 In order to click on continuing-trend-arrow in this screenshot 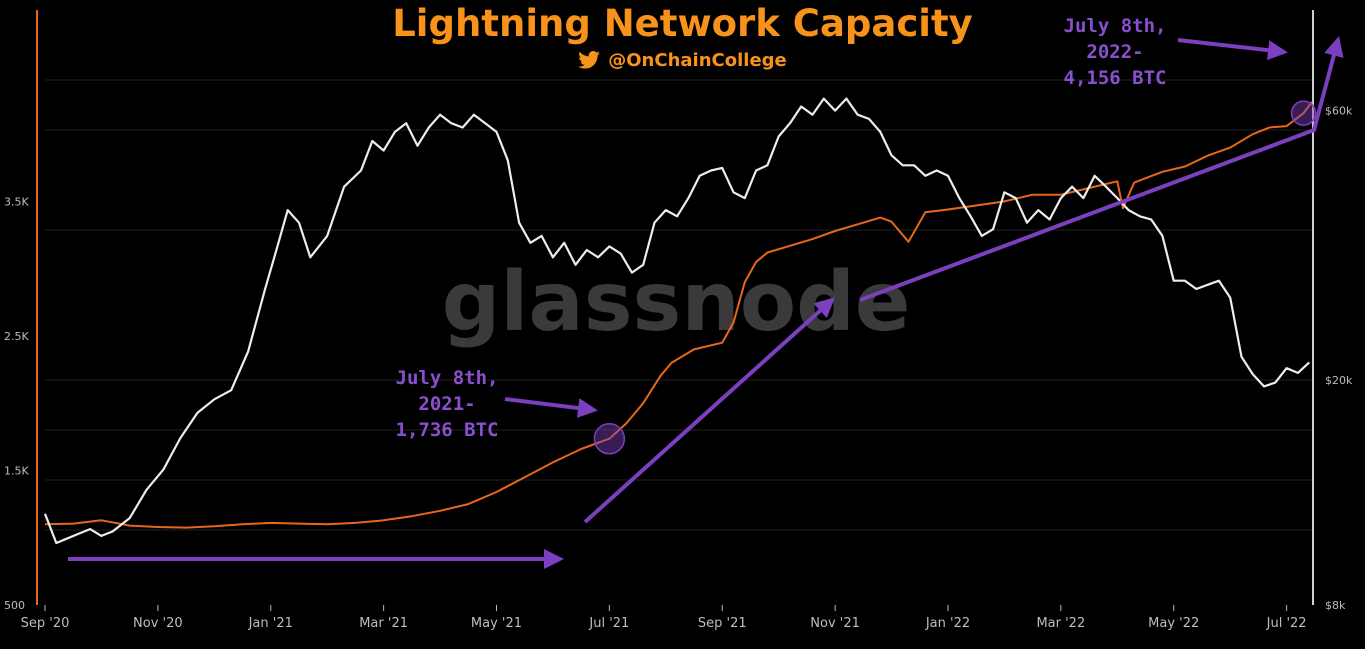, I will do `click(1101, 169)`.